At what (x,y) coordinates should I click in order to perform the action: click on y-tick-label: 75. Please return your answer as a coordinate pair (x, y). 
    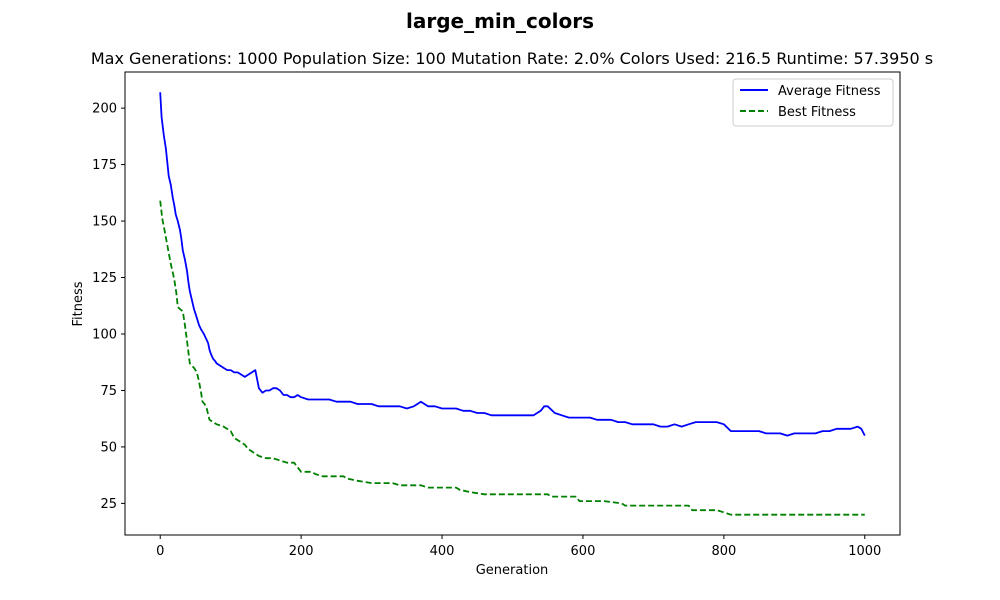
    Looking at the image, I should click on (108, 391).